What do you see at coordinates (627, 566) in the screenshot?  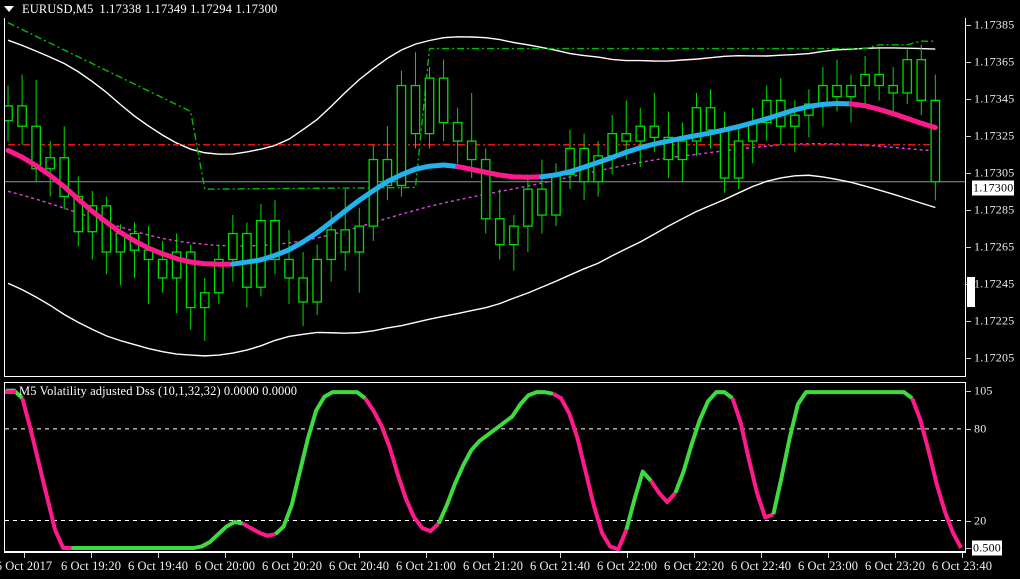 I see `time-axis-label: 6 Oct 22:00` at bounding box center [627, 566].